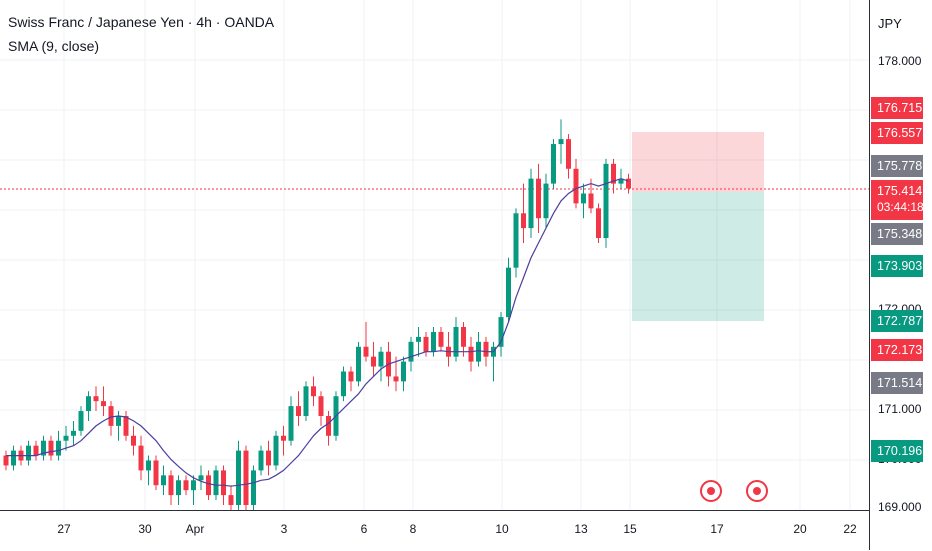 This screenshot has height=551, width=932. I want to click on currency-label: JPY, so click(890, 23).